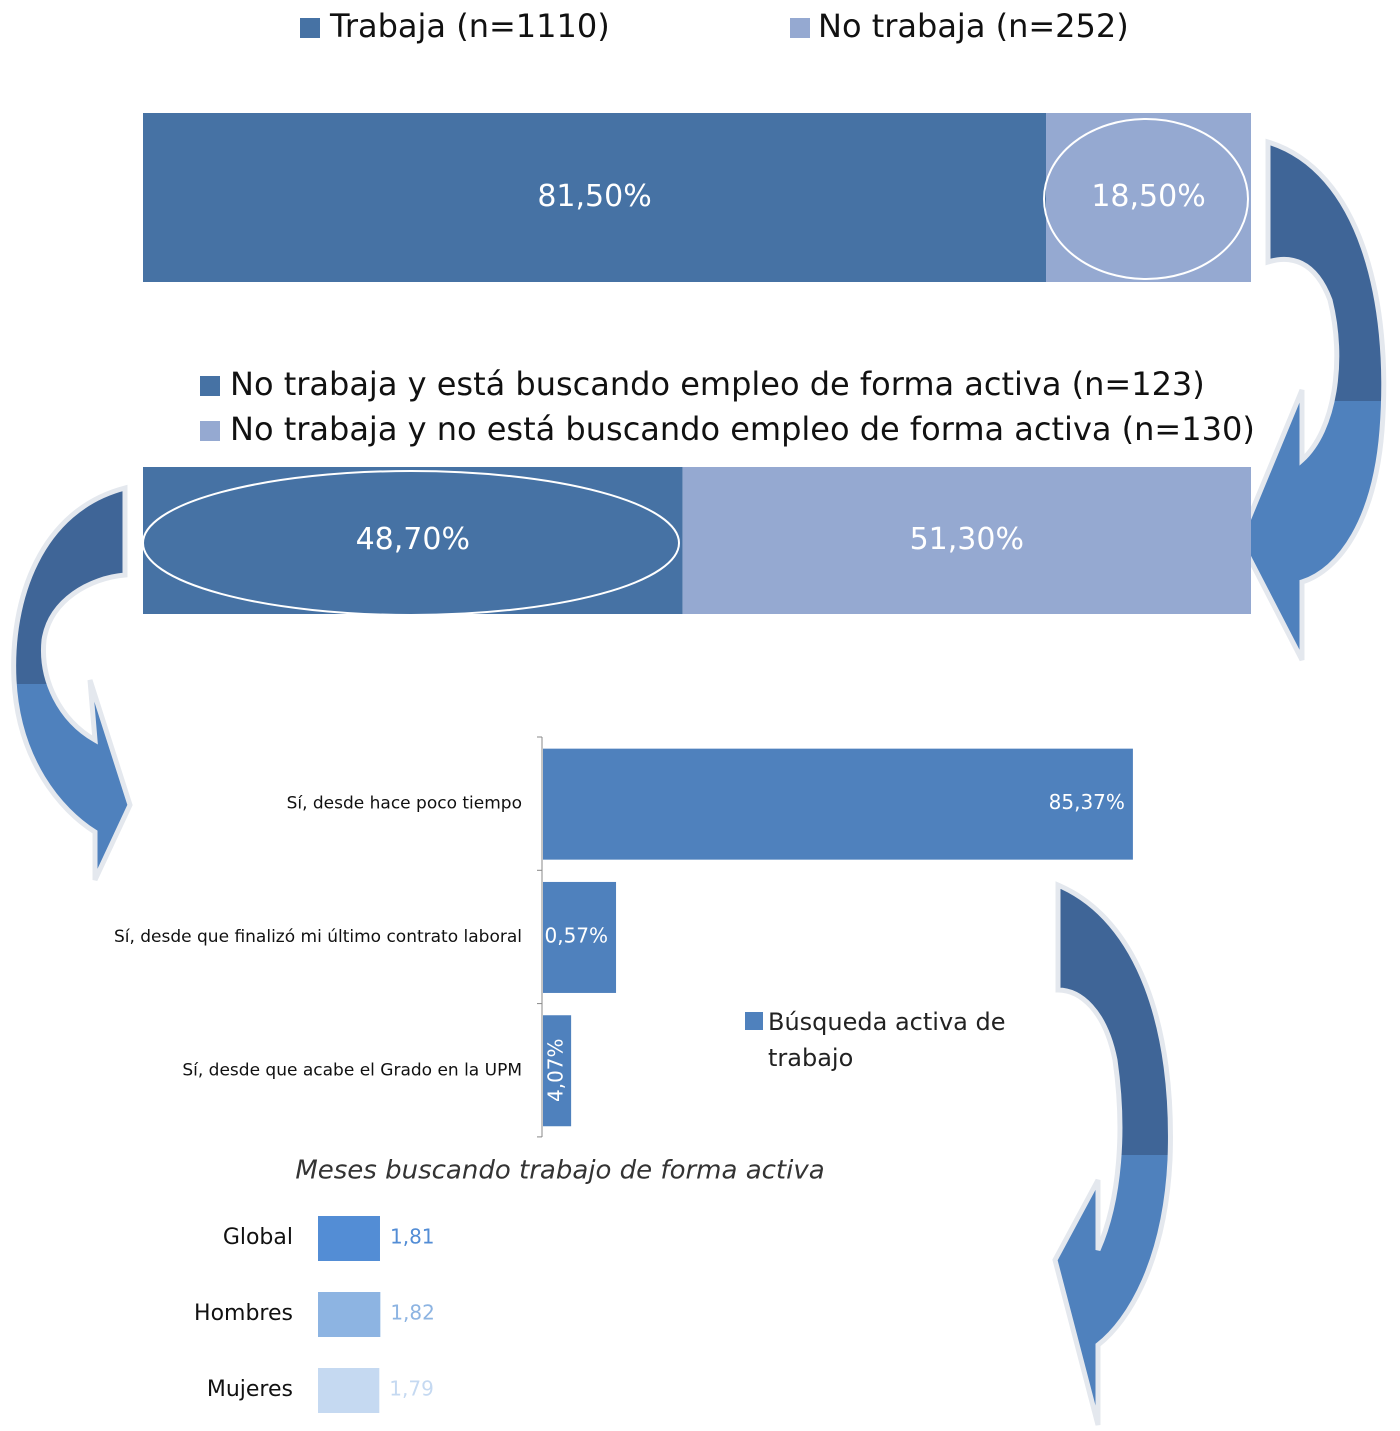 The height and width of the screenshot is (1431, 1400). Describe the element at coordinates (411, 1389) in the screenshot. I see `value-label: 1,79` at that location.